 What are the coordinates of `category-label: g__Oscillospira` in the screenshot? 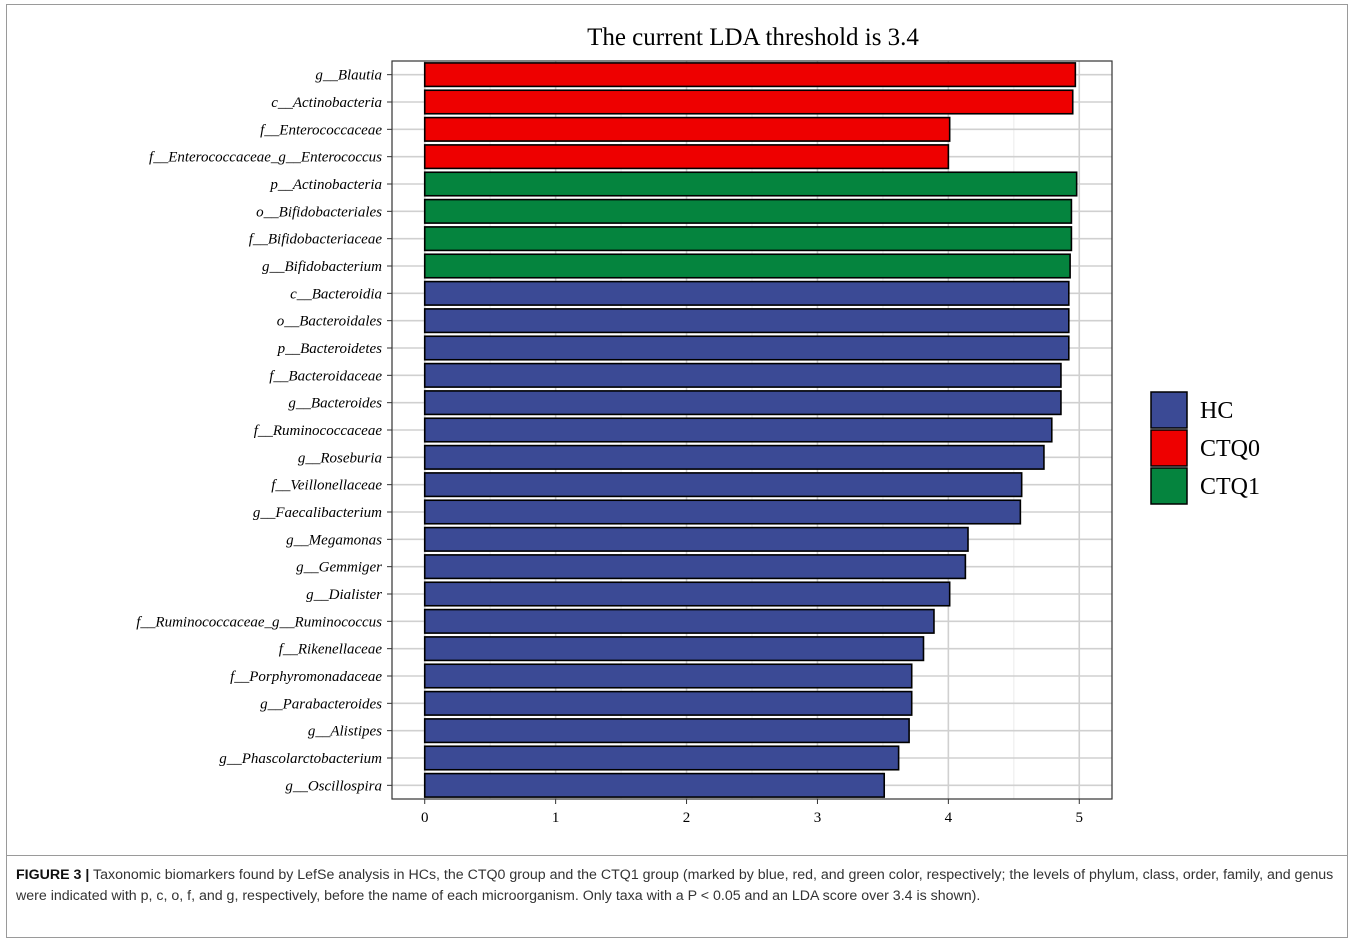 It's located at (333, 786).